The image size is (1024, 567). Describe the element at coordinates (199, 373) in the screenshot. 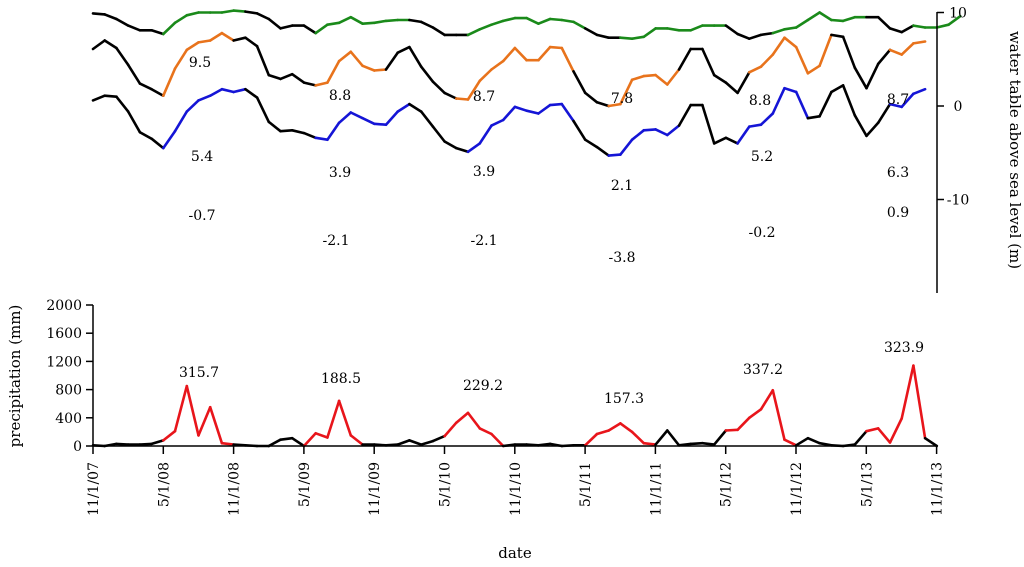

I see `precipitation-annotation: 315.7` at that location.